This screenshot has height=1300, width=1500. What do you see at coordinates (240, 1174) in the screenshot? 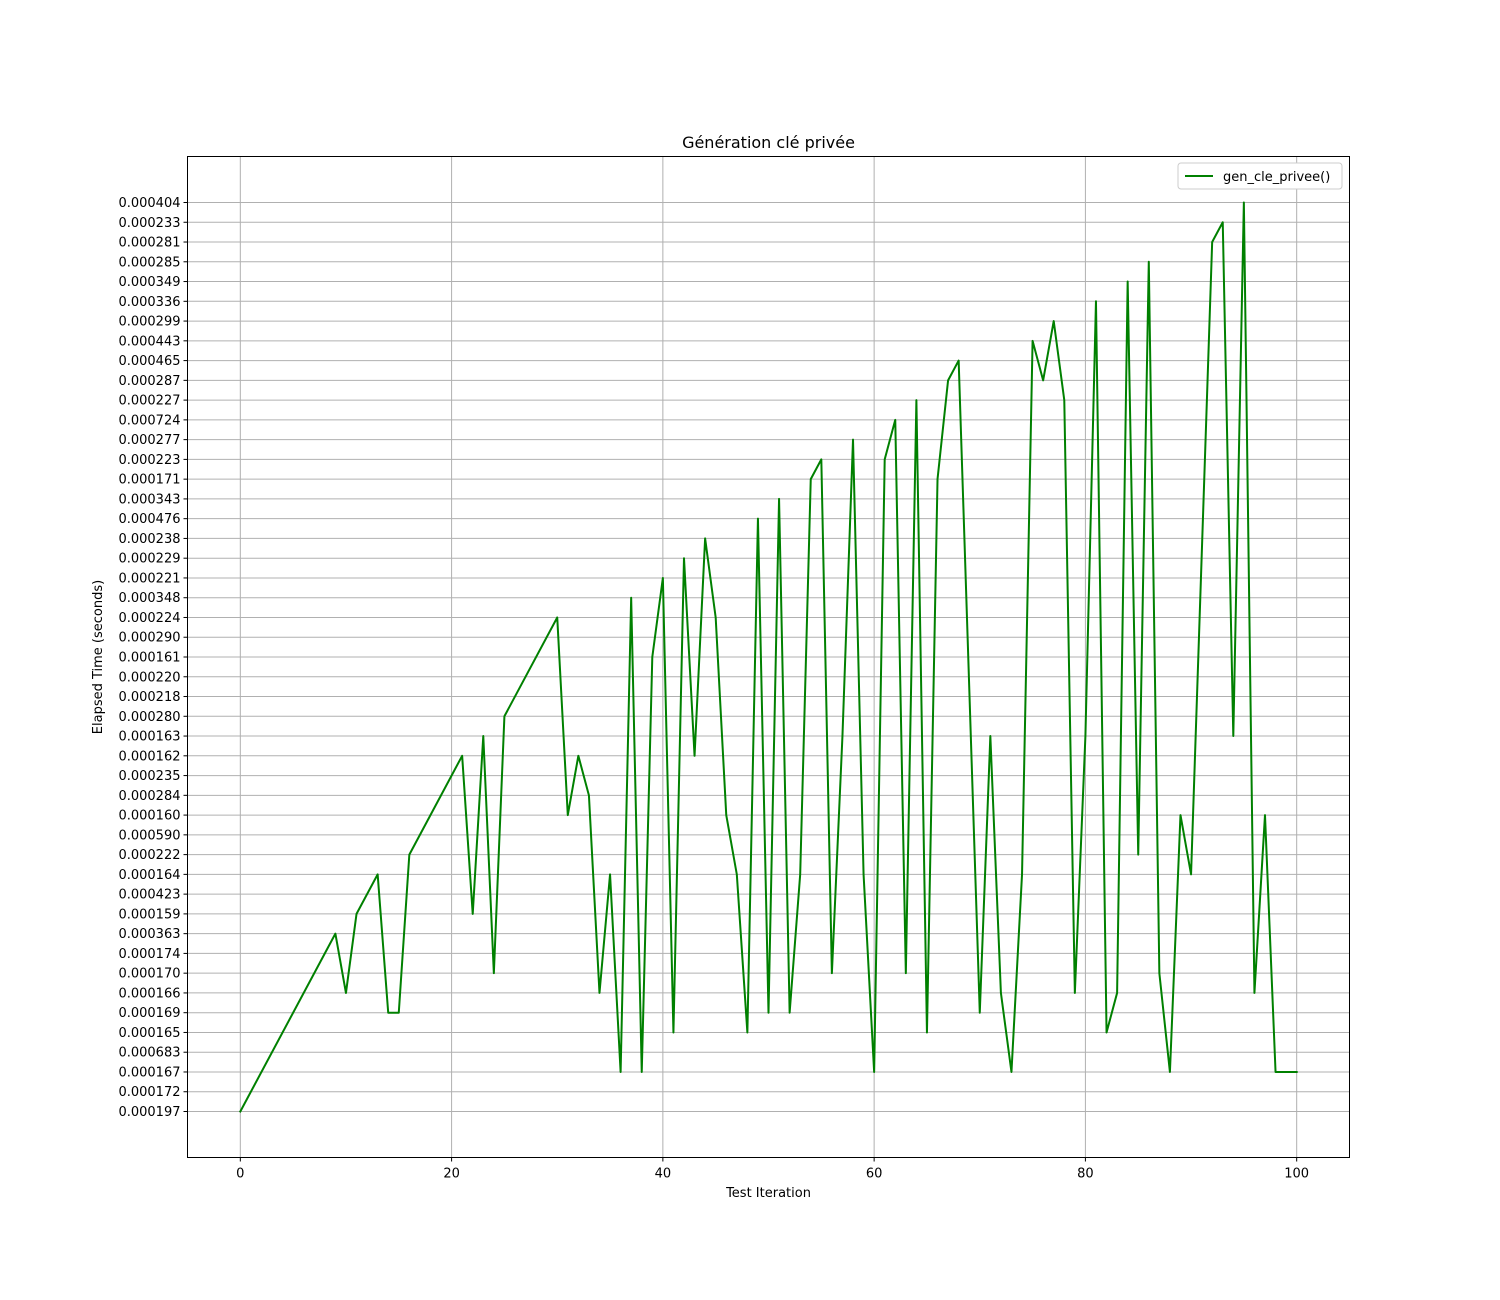
I see `x-tick-label: 0` at bounding box center [240, 1174].